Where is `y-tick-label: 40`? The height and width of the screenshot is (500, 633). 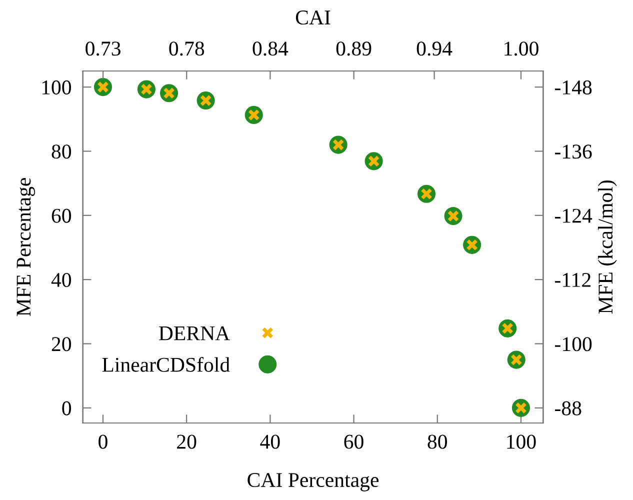
y-tick-label: 40 is located at coordinates (61, 279).